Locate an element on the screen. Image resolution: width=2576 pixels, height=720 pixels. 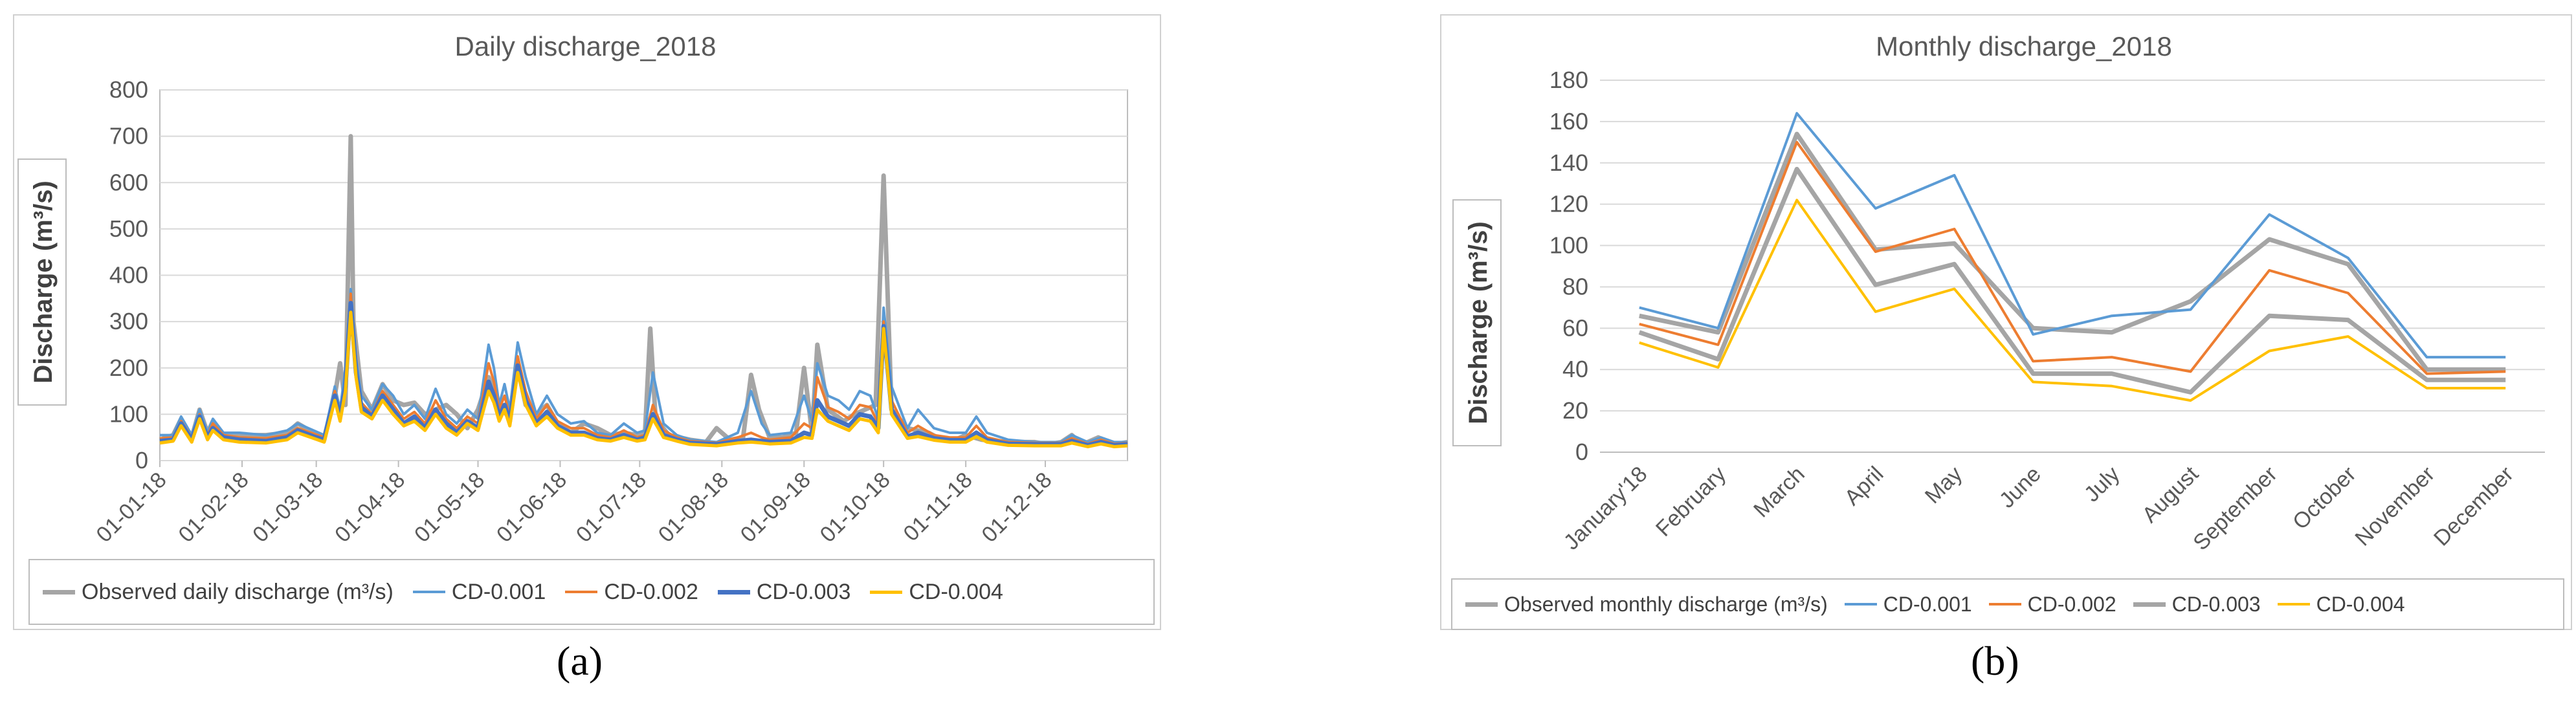
x-tick-label: 01-04-18 is located at coordinates (370, 507).